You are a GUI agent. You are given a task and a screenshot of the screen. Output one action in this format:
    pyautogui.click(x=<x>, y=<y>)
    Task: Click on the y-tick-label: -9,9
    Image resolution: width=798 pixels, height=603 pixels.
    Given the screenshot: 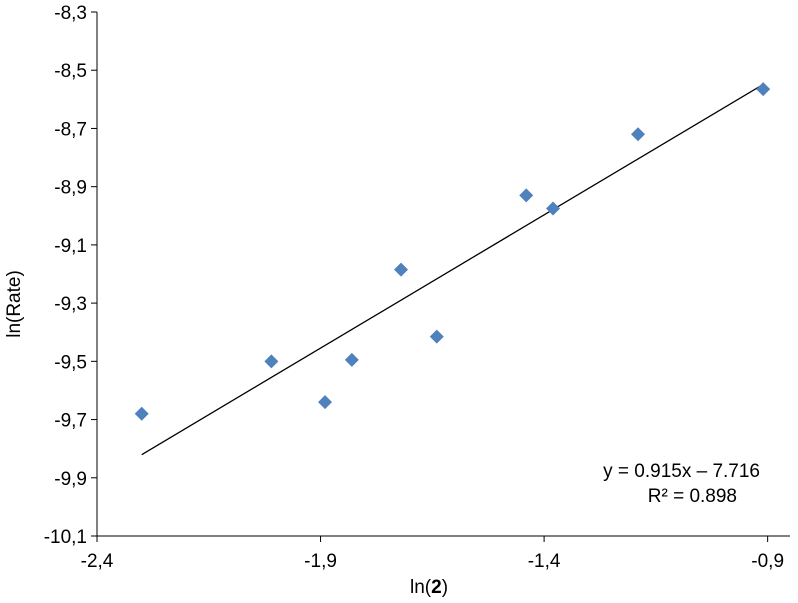 What is the action you would take?
    pyautogui.click(x=70, y=479)
    